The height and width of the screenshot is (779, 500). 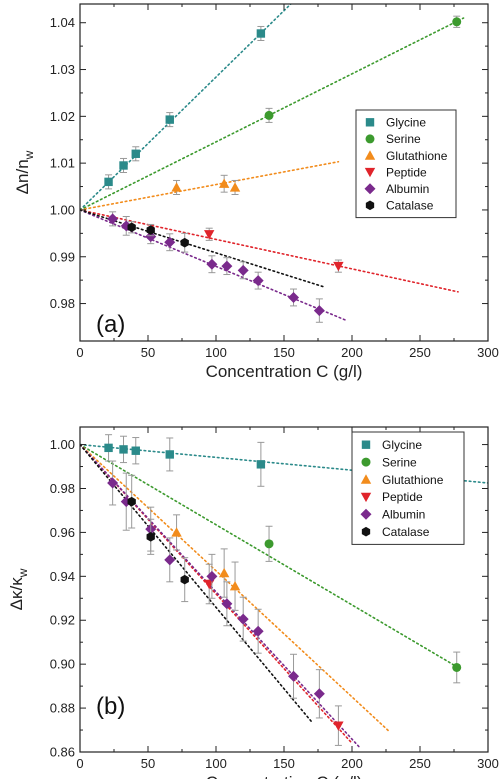 I want to click on y-axis-title: Δn/nw, so click(x=24, y=172).